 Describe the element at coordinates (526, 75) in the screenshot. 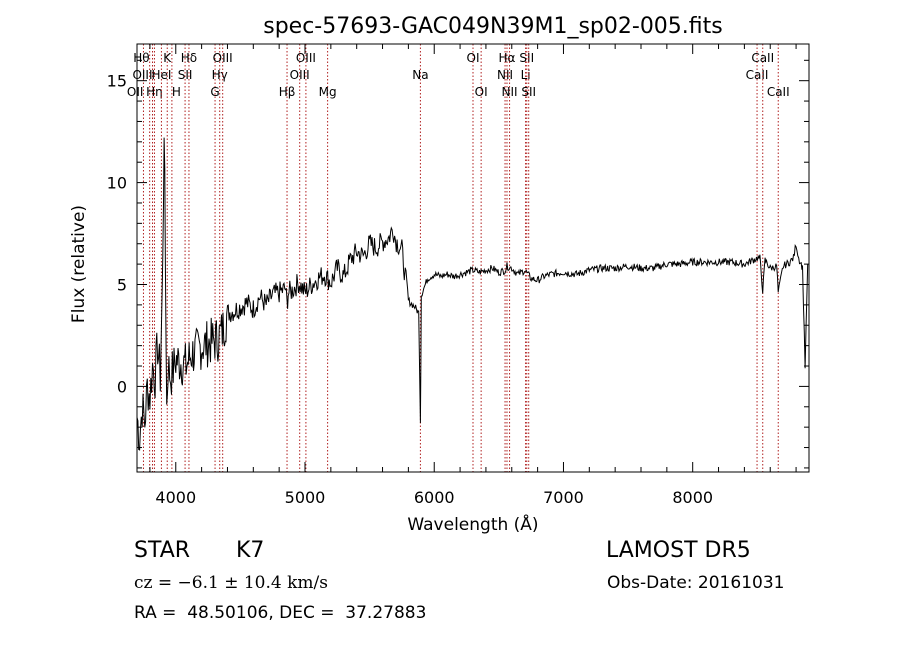

I see `spectral-line-label-22: Li` at that location.